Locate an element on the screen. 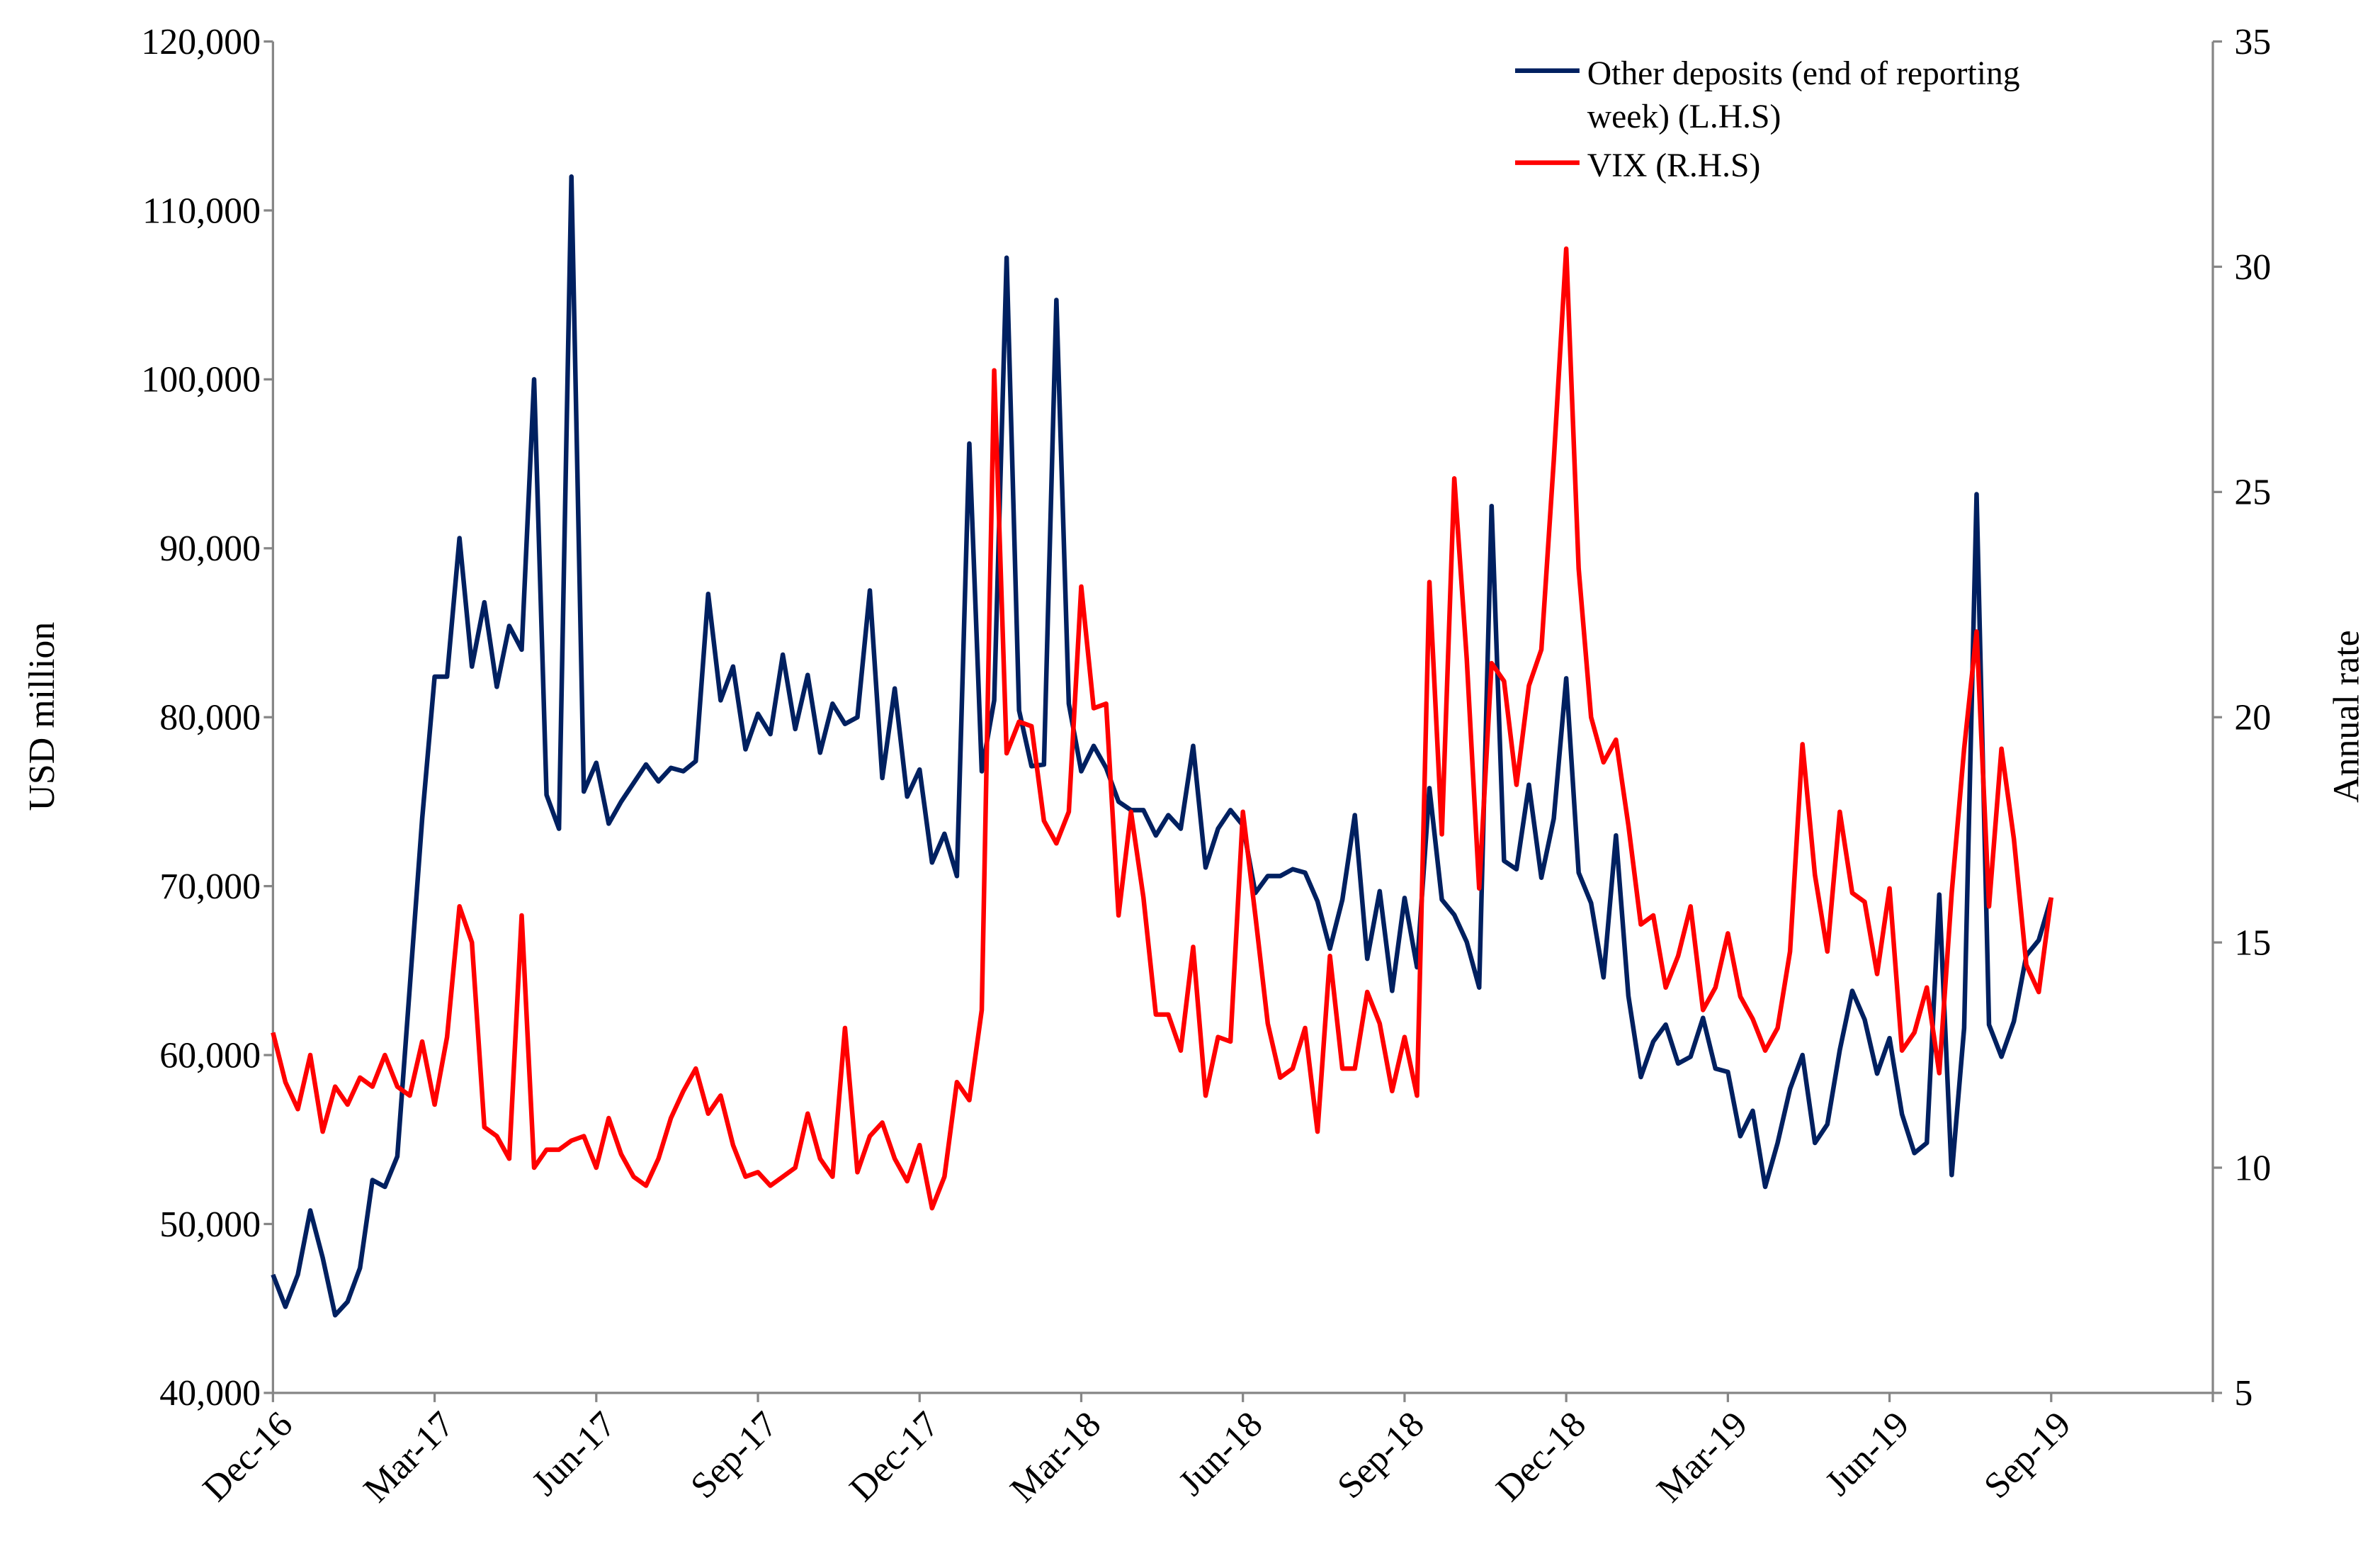 This screenshot has height=1551, width=2380. y-tick-label-left: 80,000 is located at coordinates (210, 718).